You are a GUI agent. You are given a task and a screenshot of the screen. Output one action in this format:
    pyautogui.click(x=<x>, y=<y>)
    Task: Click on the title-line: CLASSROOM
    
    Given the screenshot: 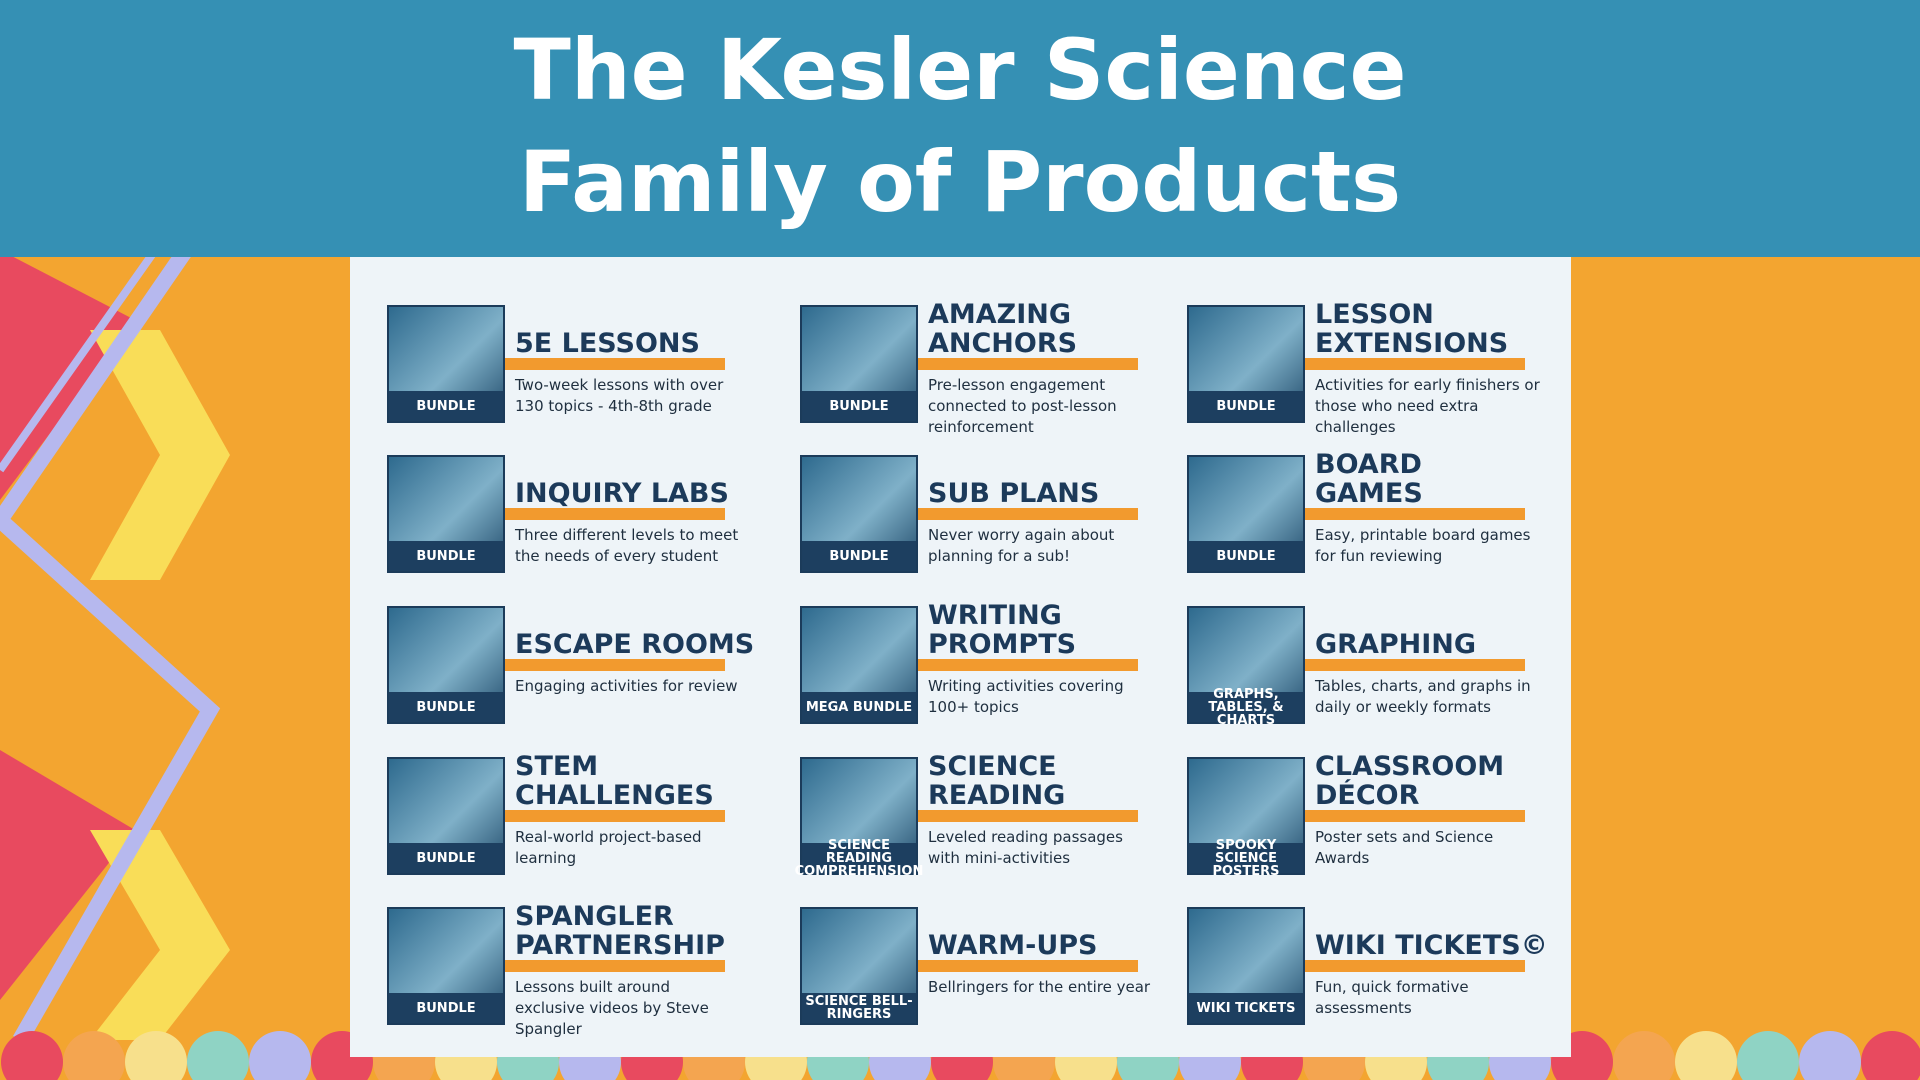 What is the action you would take?
    pyautogui.click(x=1410, y=766)
    